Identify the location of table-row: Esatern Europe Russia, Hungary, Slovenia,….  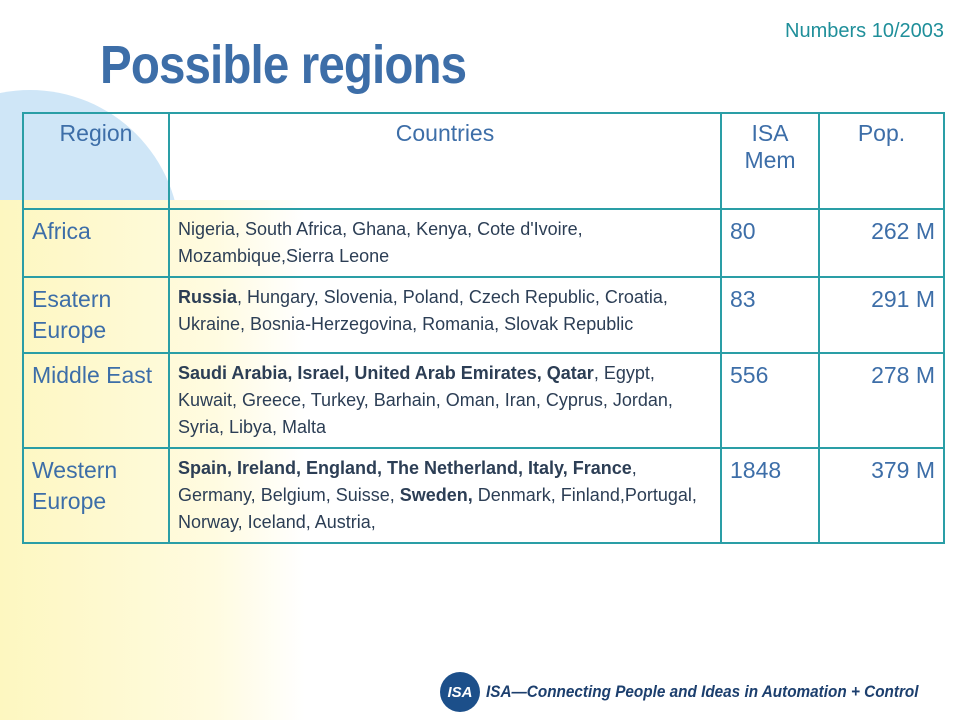
(483, 315).